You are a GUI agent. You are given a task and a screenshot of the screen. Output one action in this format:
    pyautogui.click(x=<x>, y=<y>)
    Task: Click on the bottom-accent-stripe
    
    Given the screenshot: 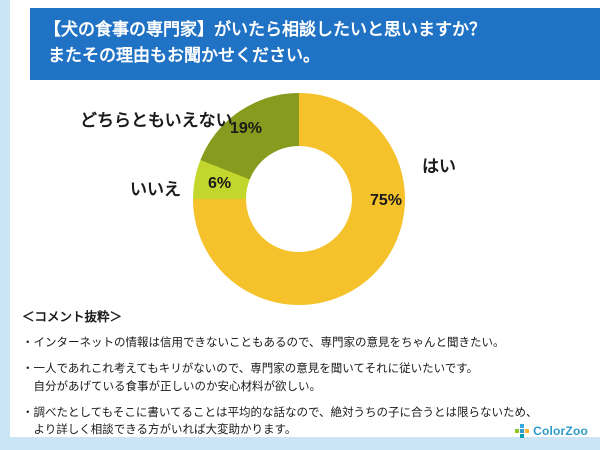 What is the action you would take?
    pyautogui.click(x=300, y=443)
    